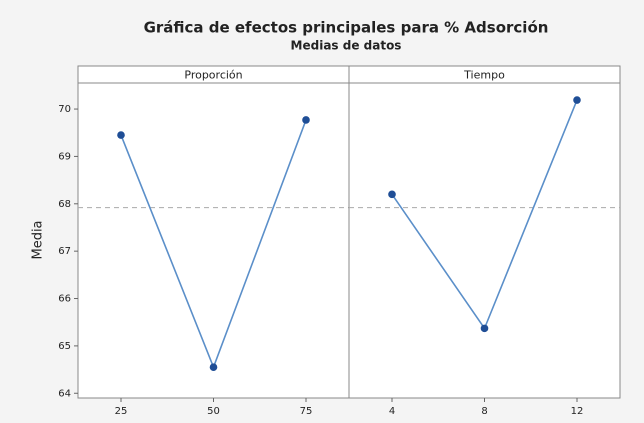  I want to click on panel-title: Proporción, so click(213, 75).